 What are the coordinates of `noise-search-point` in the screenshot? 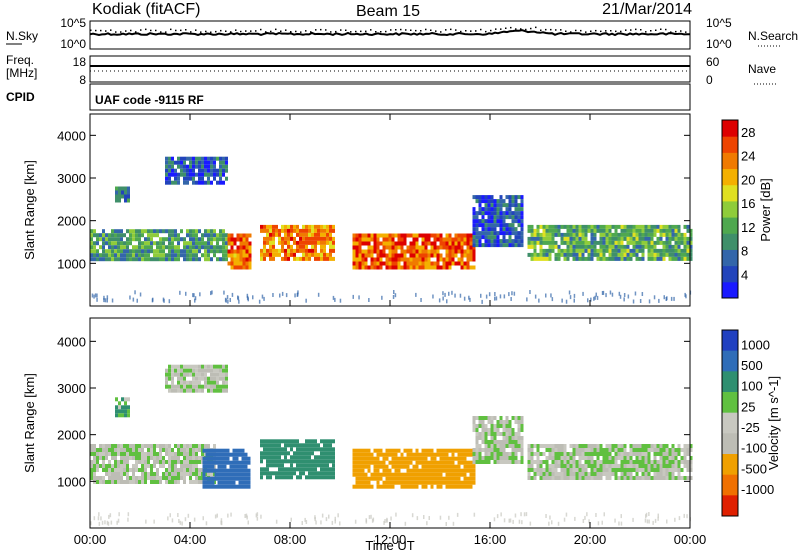 It's located at (366, 31).